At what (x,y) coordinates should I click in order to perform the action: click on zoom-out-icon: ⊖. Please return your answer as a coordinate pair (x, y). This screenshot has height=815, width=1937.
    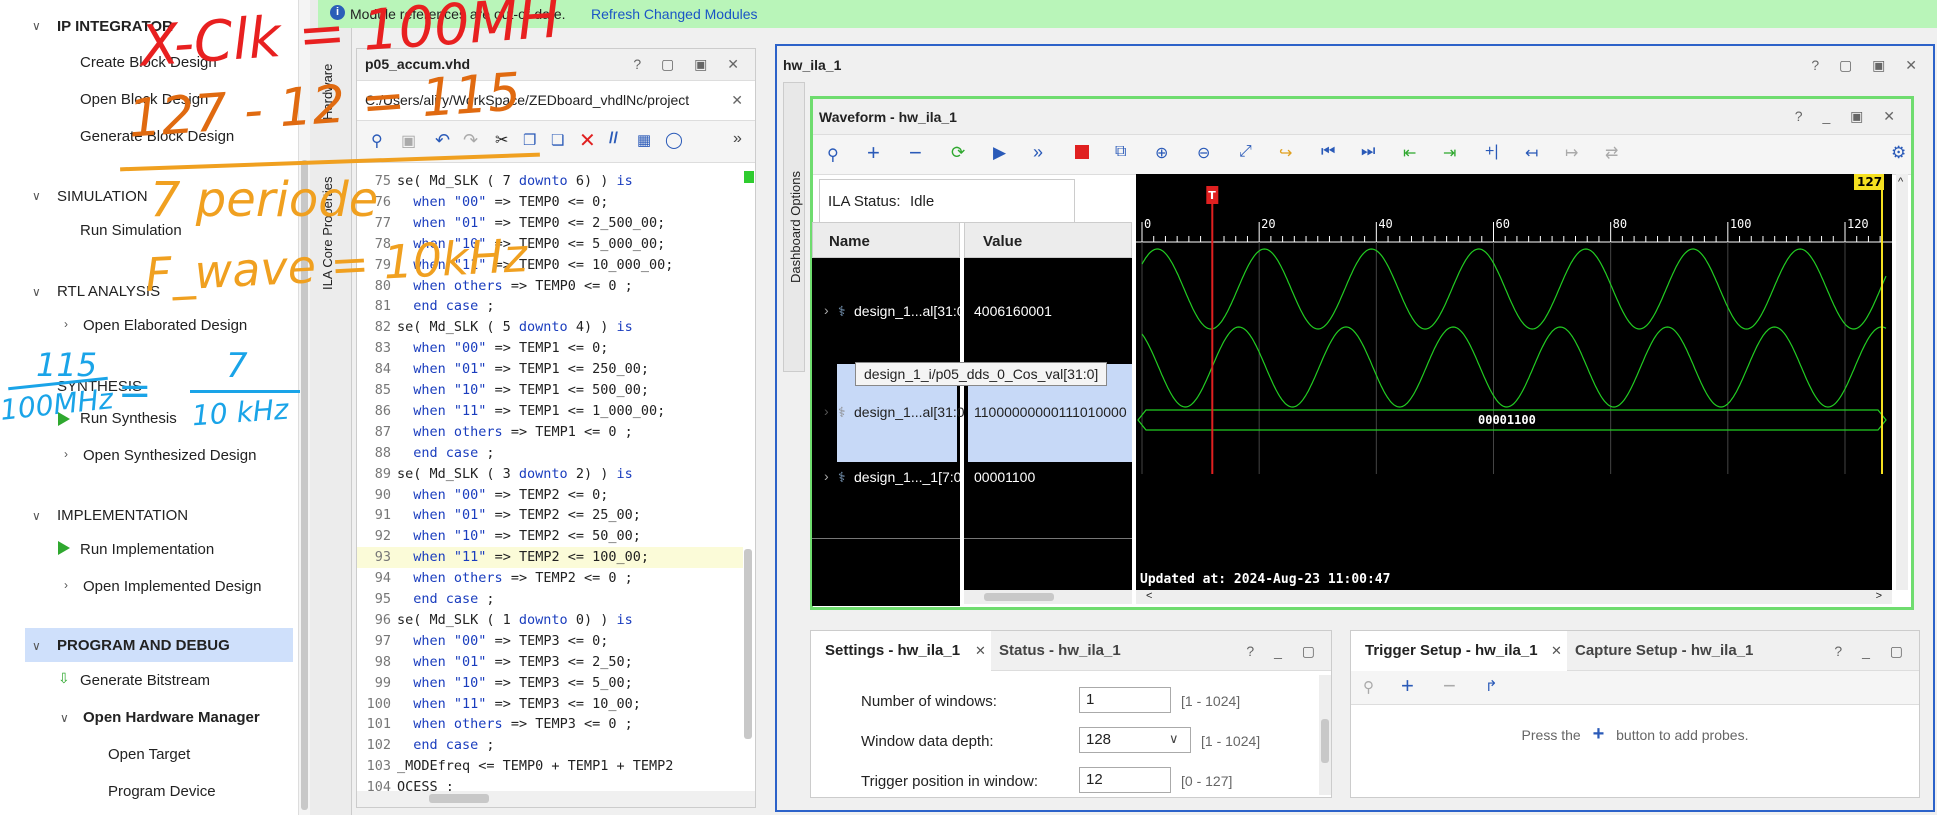
    Looking at the image, I should click on (1204, 153).